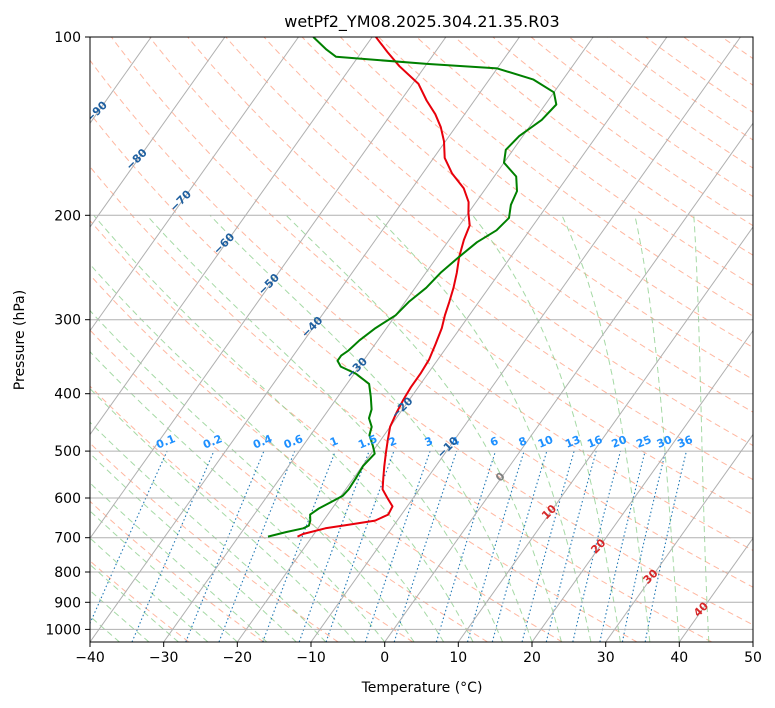  I want to click on isotherm-label: −70, so click(180, 200).